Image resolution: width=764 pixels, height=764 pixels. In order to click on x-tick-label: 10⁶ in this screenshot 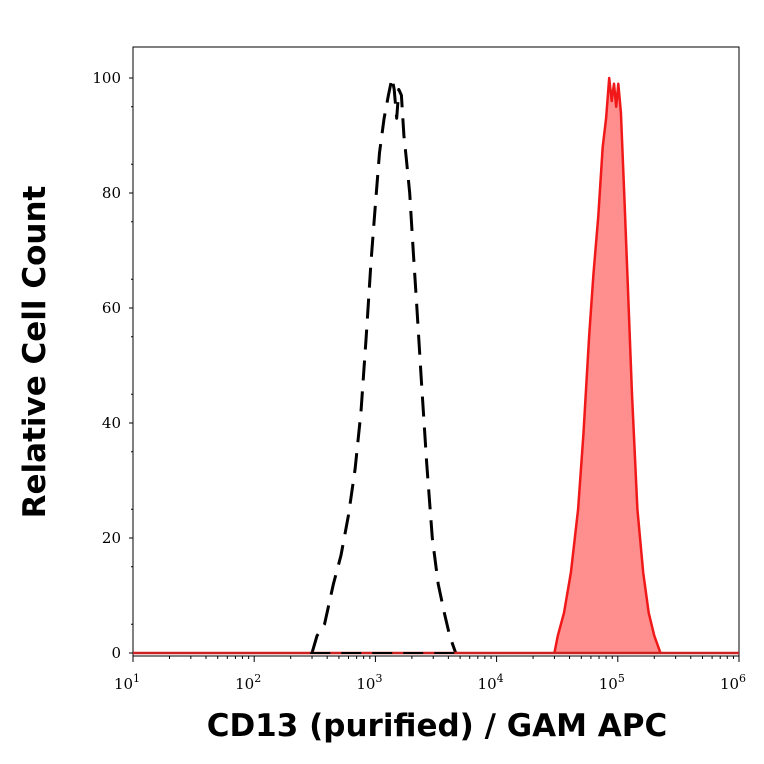, I will do `click(733, 682)`.